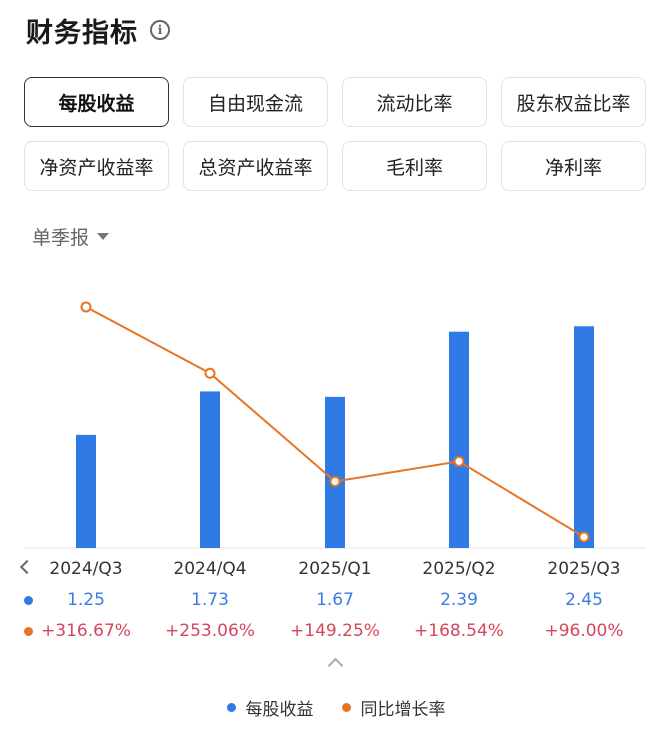 This screenshot has height=738, width=672. Describe the element at coordinates (584, 437) in the screenshot. I see `bar-2025/Q3` at that location.